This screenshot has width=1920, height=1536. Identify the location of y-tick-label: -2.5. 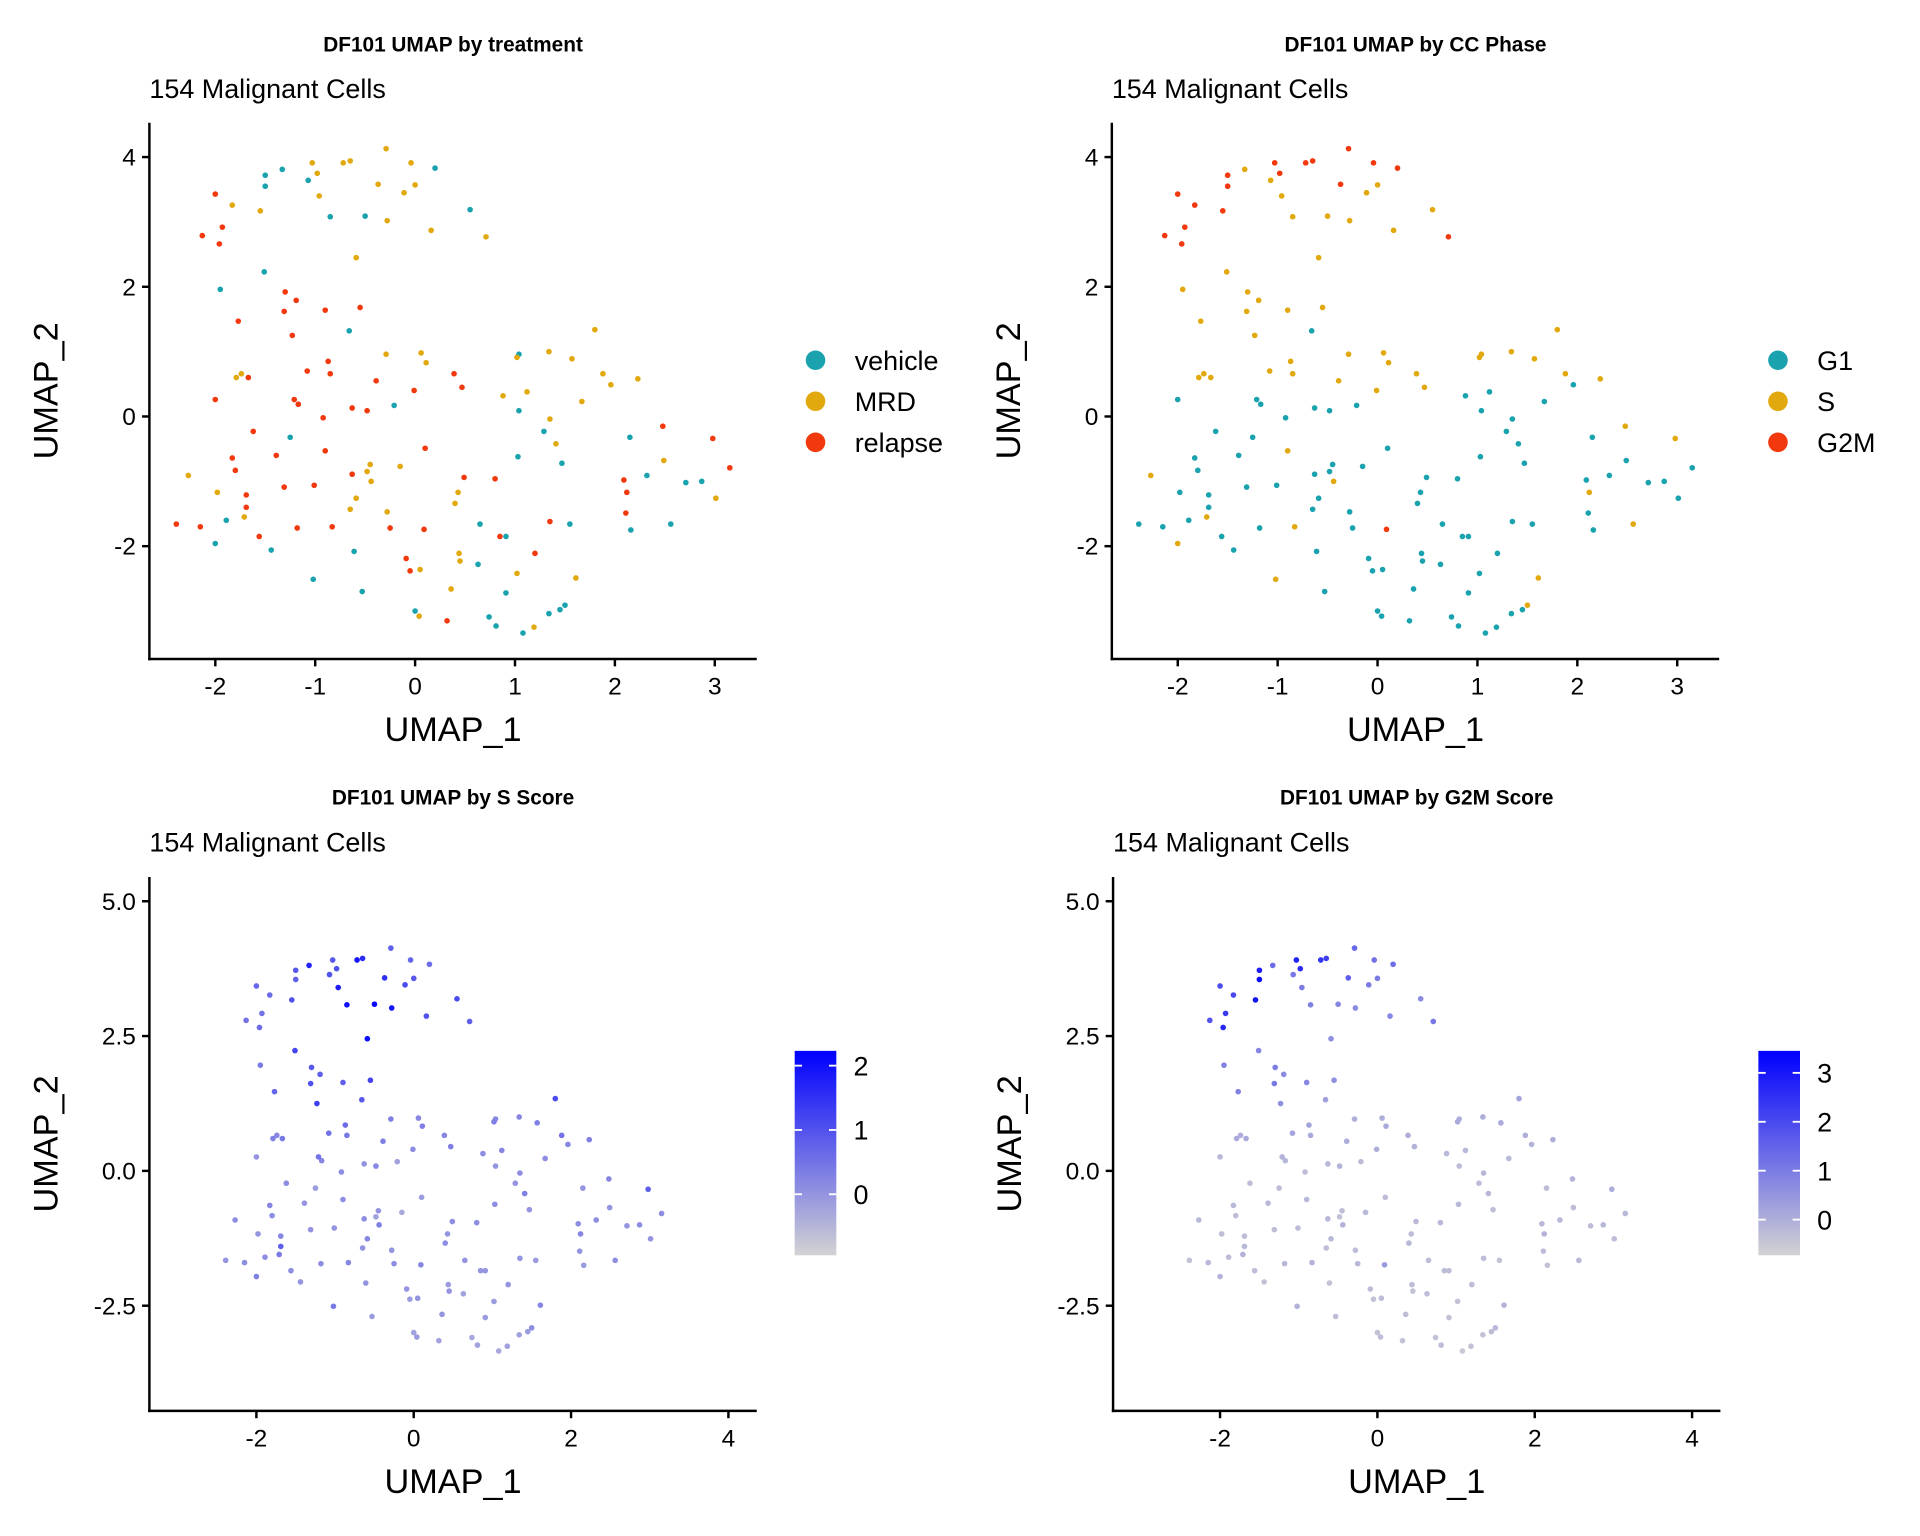
(115, 1306).